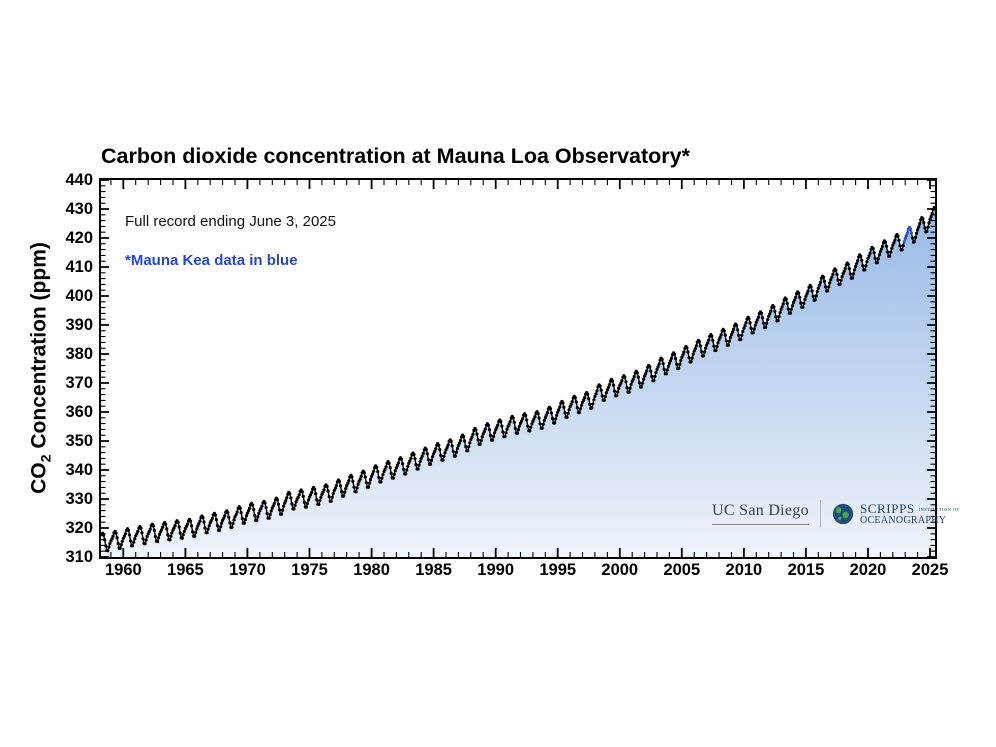 This screenshot has height=747, width=996. Describe the element at coordinates (40, 368) in the screenshot. I see `y-axis-label: CO2 Concentration (ppm)` at that location.